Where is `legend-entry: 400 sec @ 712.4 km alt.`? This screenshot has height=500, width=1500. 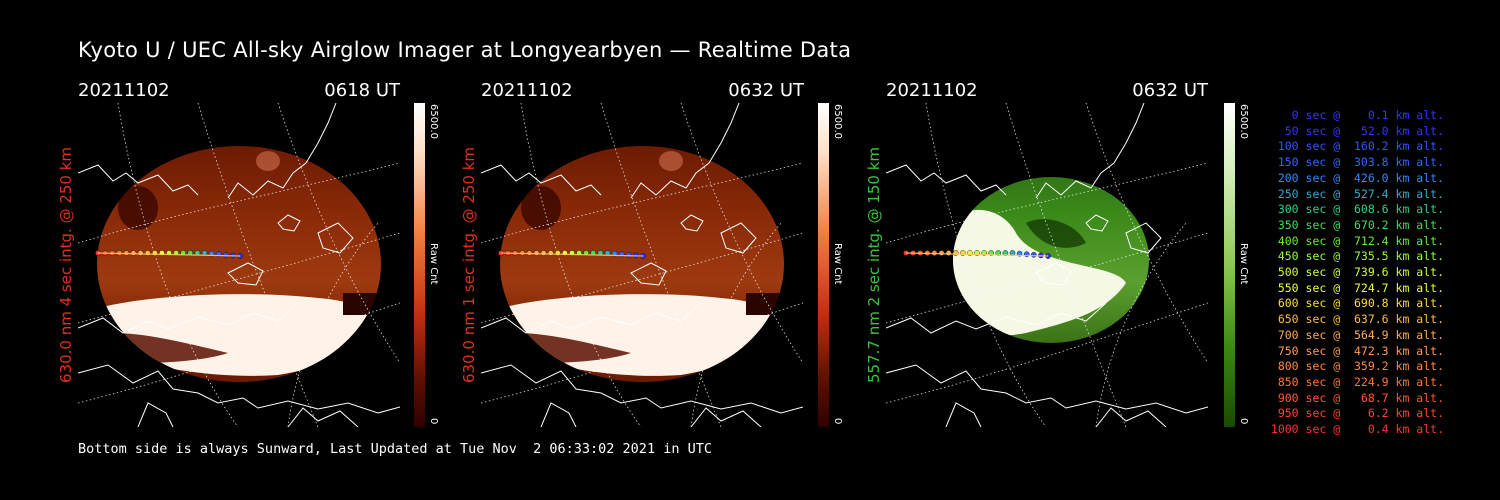
legend-entry: 400 sec @ 712.4 km alt. is located at coordinates (1357, 240).